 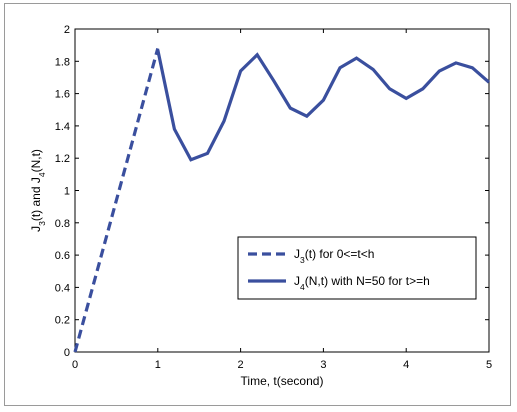 I want to click on y-tick-label: 1.8, so click(x=62, y=62).